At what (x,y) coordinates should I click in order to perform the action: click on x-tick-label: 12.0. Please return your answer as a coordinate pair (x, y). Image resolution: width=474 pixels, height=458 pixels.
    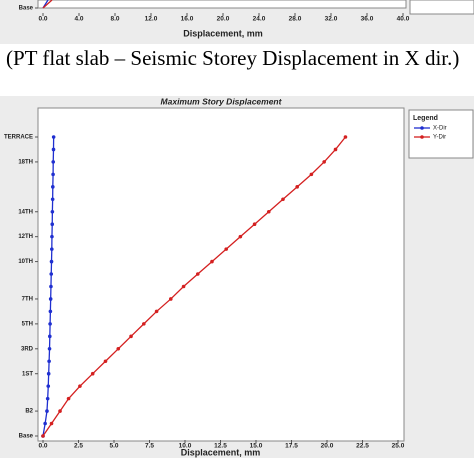
    Looking at the image, I should click on (151, 19).